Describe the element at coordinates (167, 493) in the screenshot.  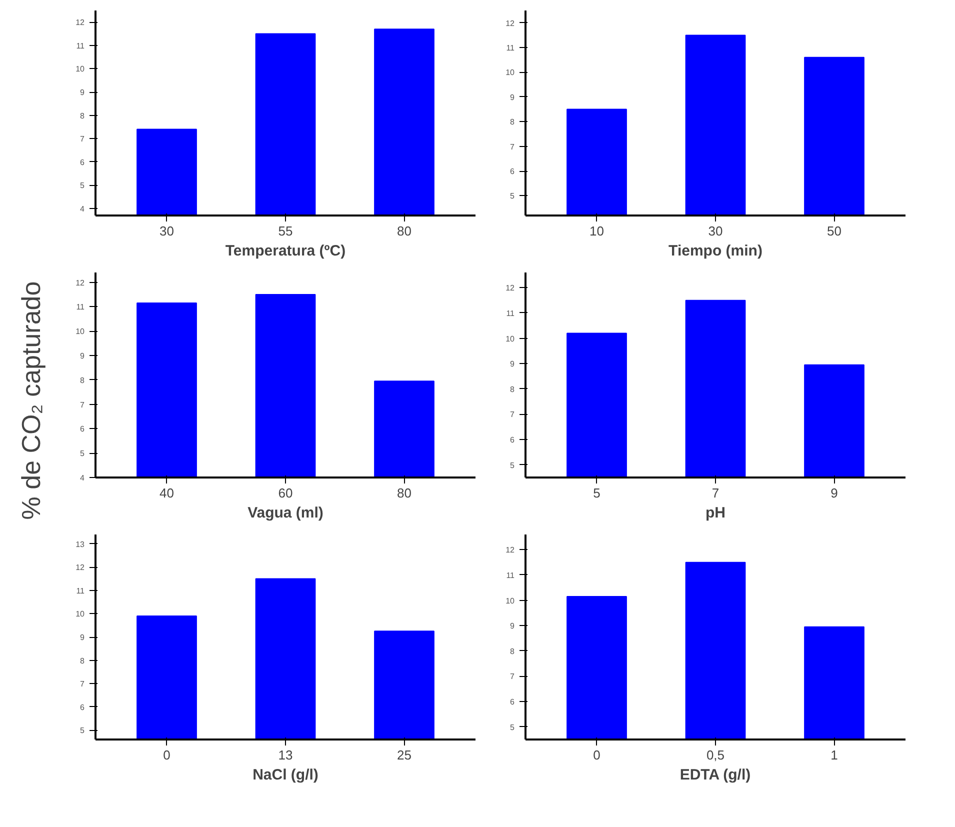
I see `x-tick-label: 40` at that location.